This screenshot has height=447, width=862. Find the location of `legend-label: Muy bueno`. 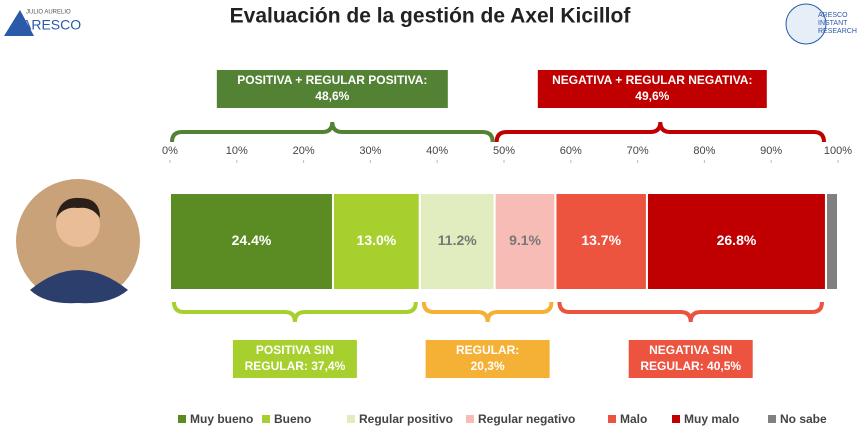

legend-label: Muy bueno is located at coordinates (221, 419).